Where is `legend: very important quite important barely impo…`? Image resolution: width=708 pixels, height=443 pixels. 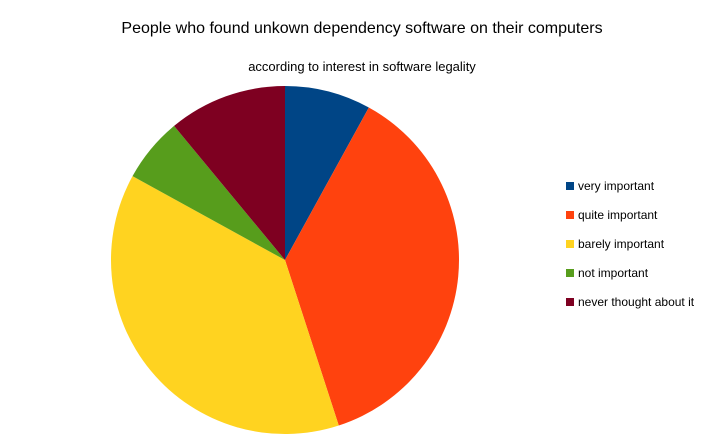 legend: very important quite important barely impo… is located at coordinates (636, 250).